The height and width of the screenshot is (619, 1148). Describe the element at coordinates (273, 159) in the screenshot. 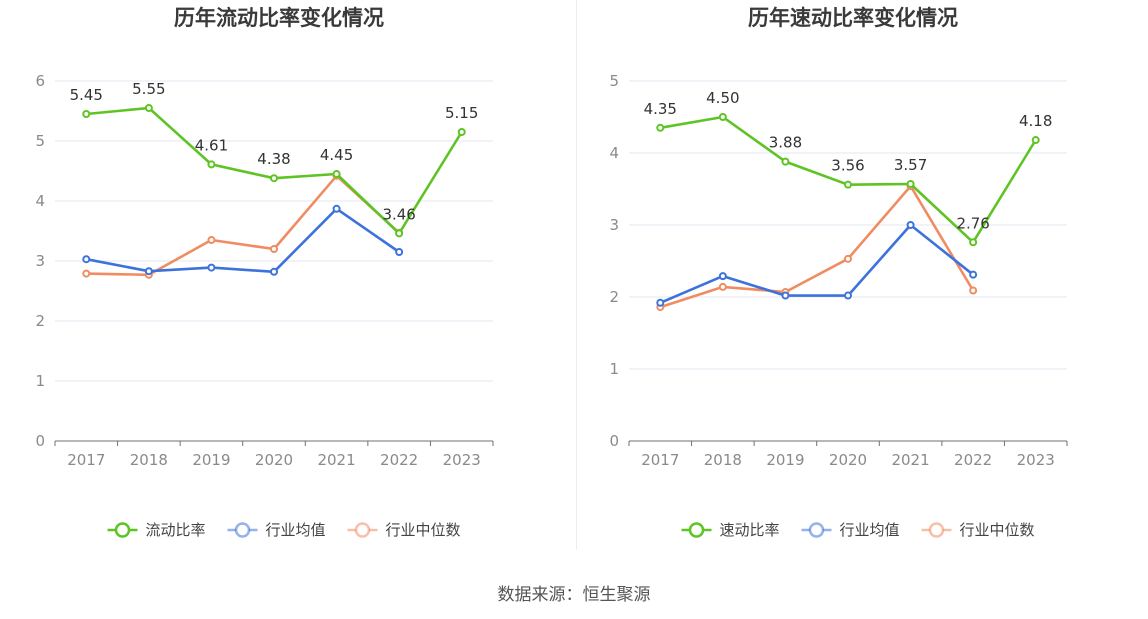

I see `data-label: 4.38` at that location.